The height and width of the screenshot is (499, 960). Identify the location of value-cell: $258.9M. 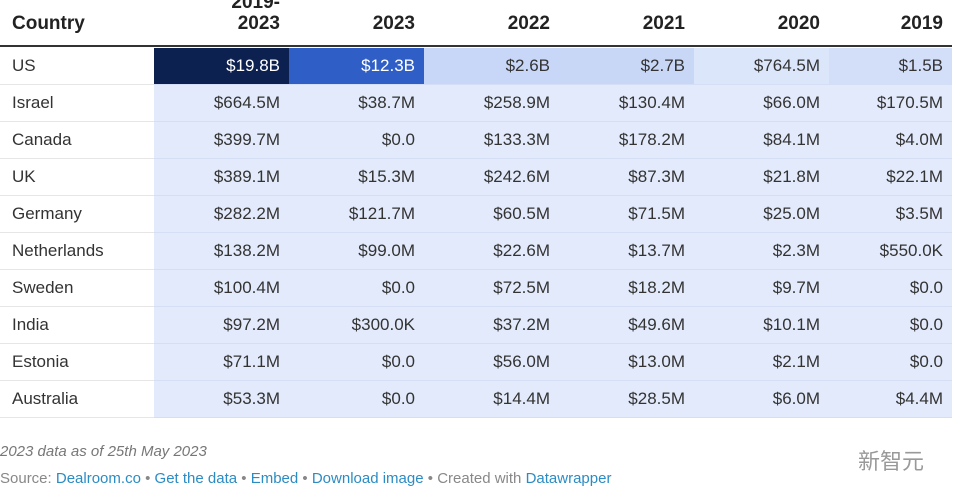
(491, 103).